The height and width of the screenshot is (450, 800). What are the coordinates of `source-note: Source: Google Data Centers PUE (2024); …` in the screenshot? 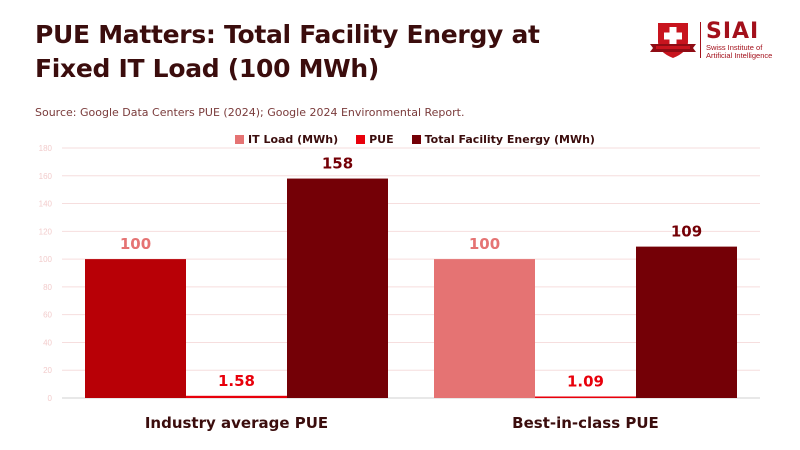 It's located at (250, 112).